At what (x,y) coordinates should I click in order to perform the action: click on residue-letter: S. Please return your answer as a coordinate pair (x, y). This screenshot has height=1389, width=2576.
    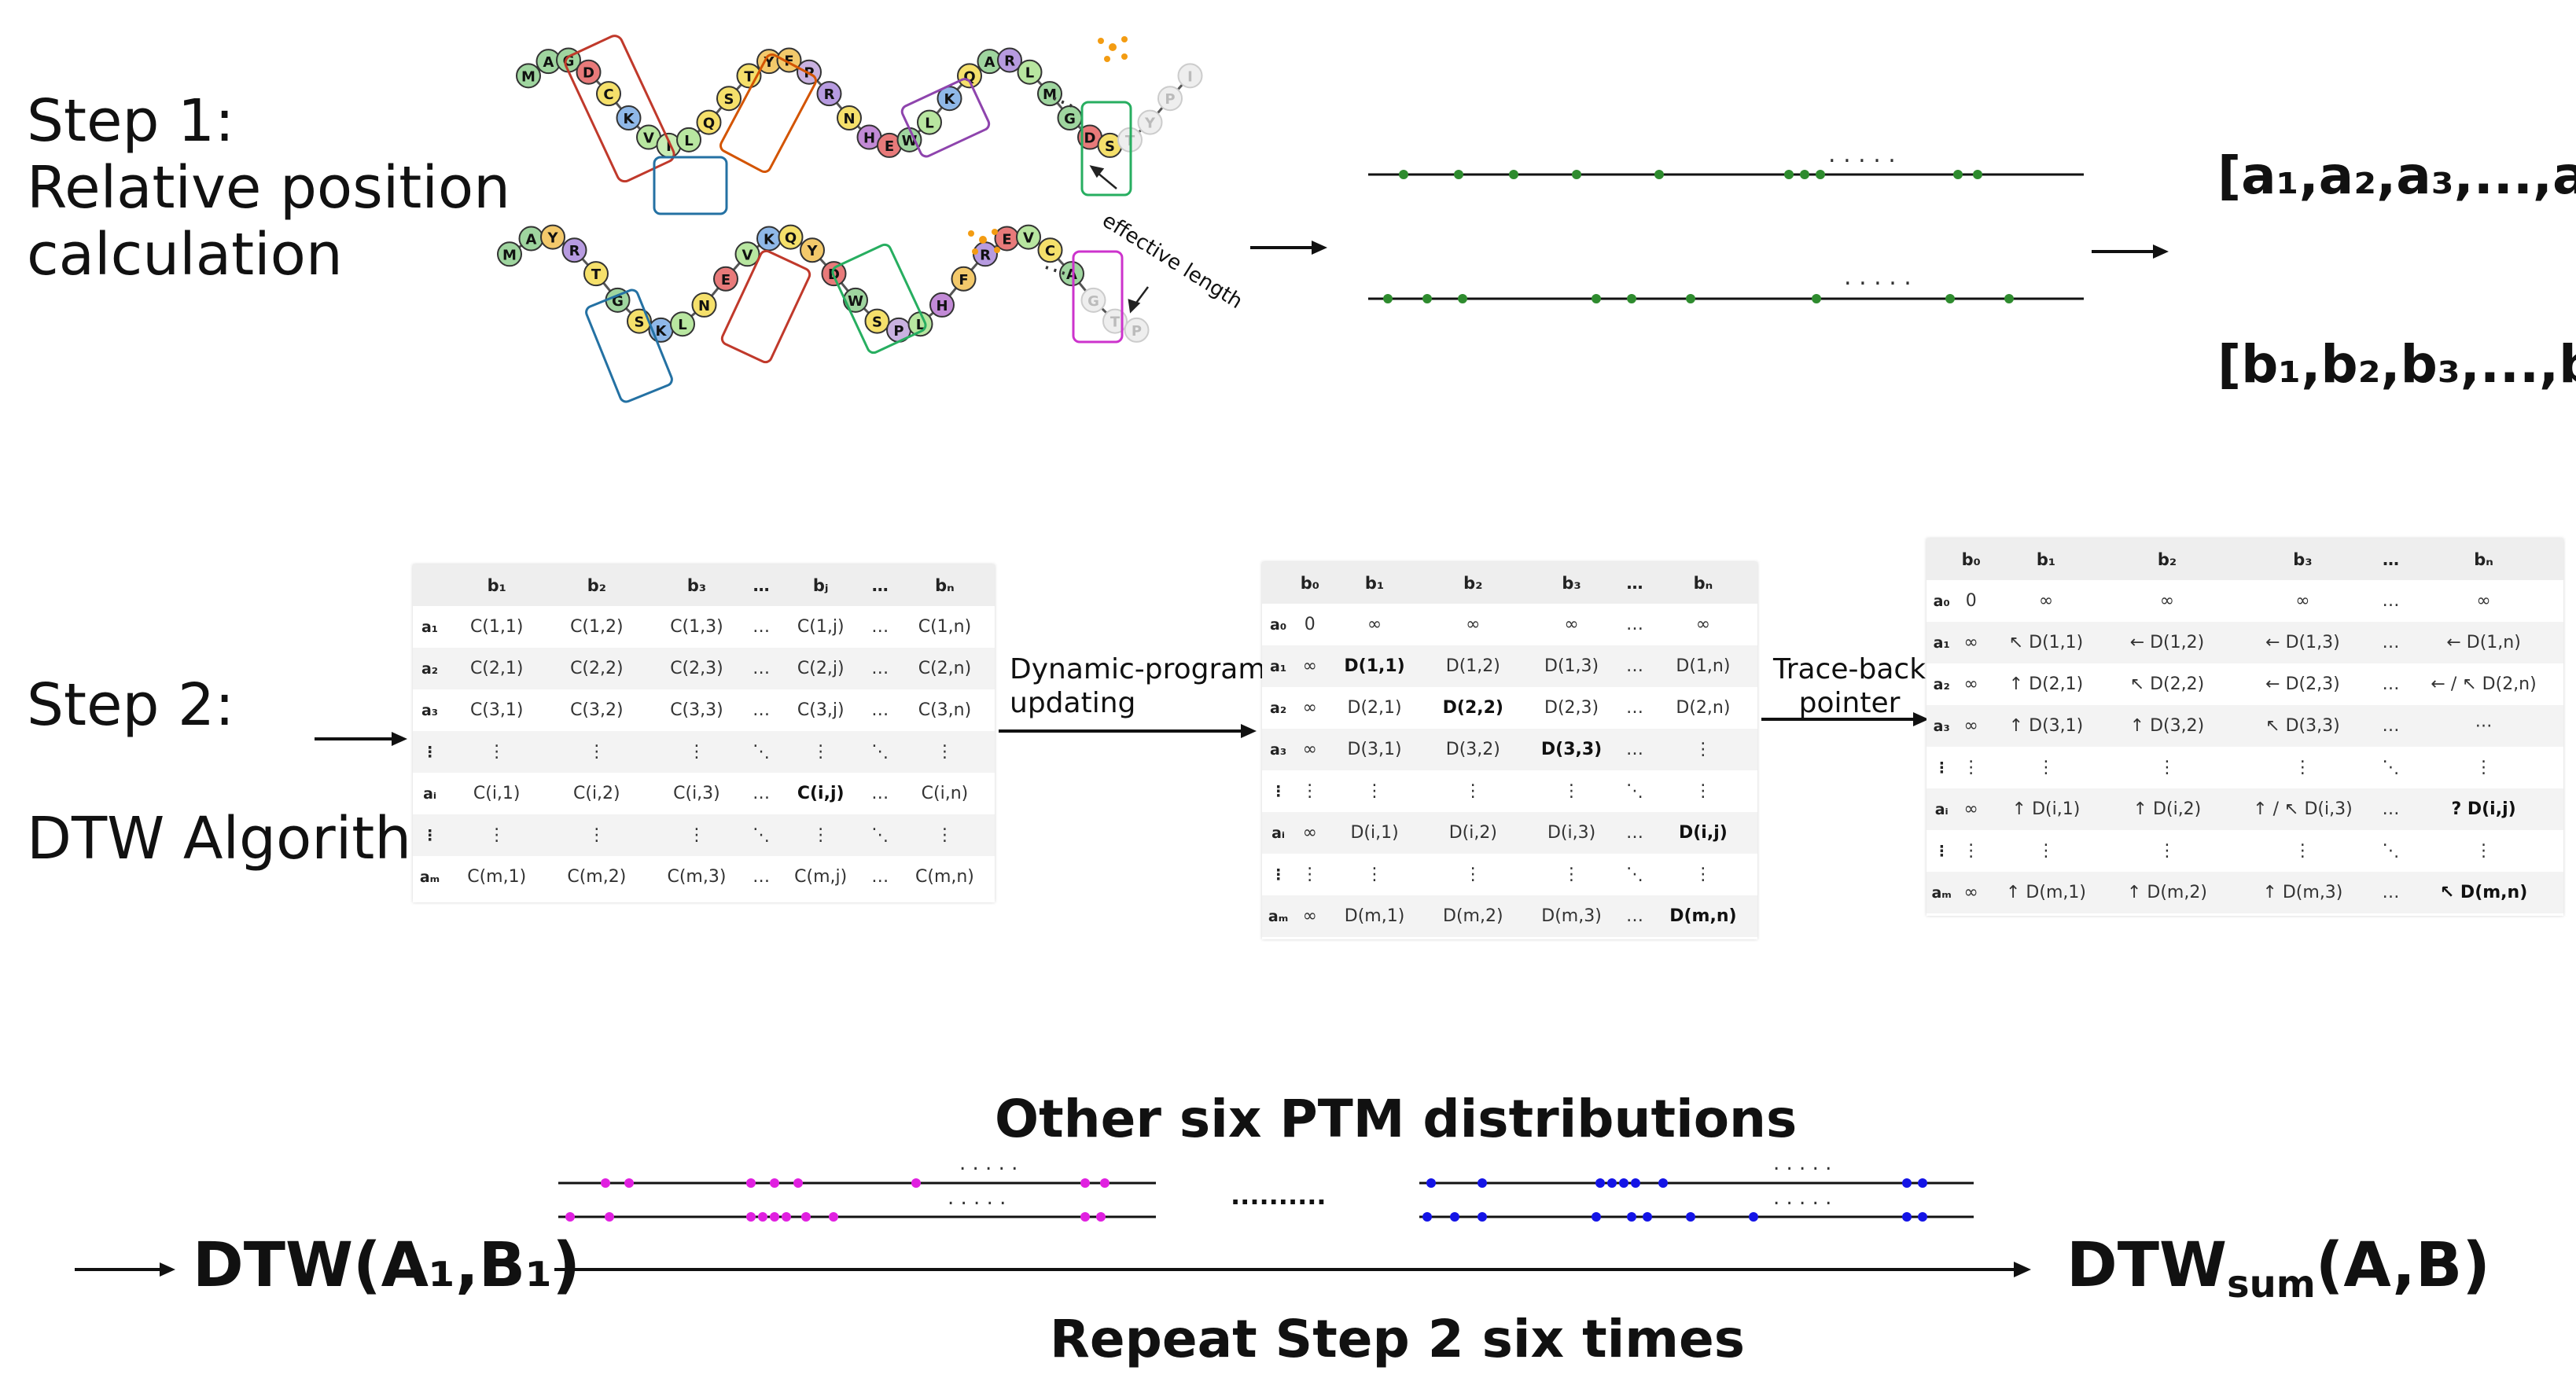
    Looking at the image, I should click on (640, 322).